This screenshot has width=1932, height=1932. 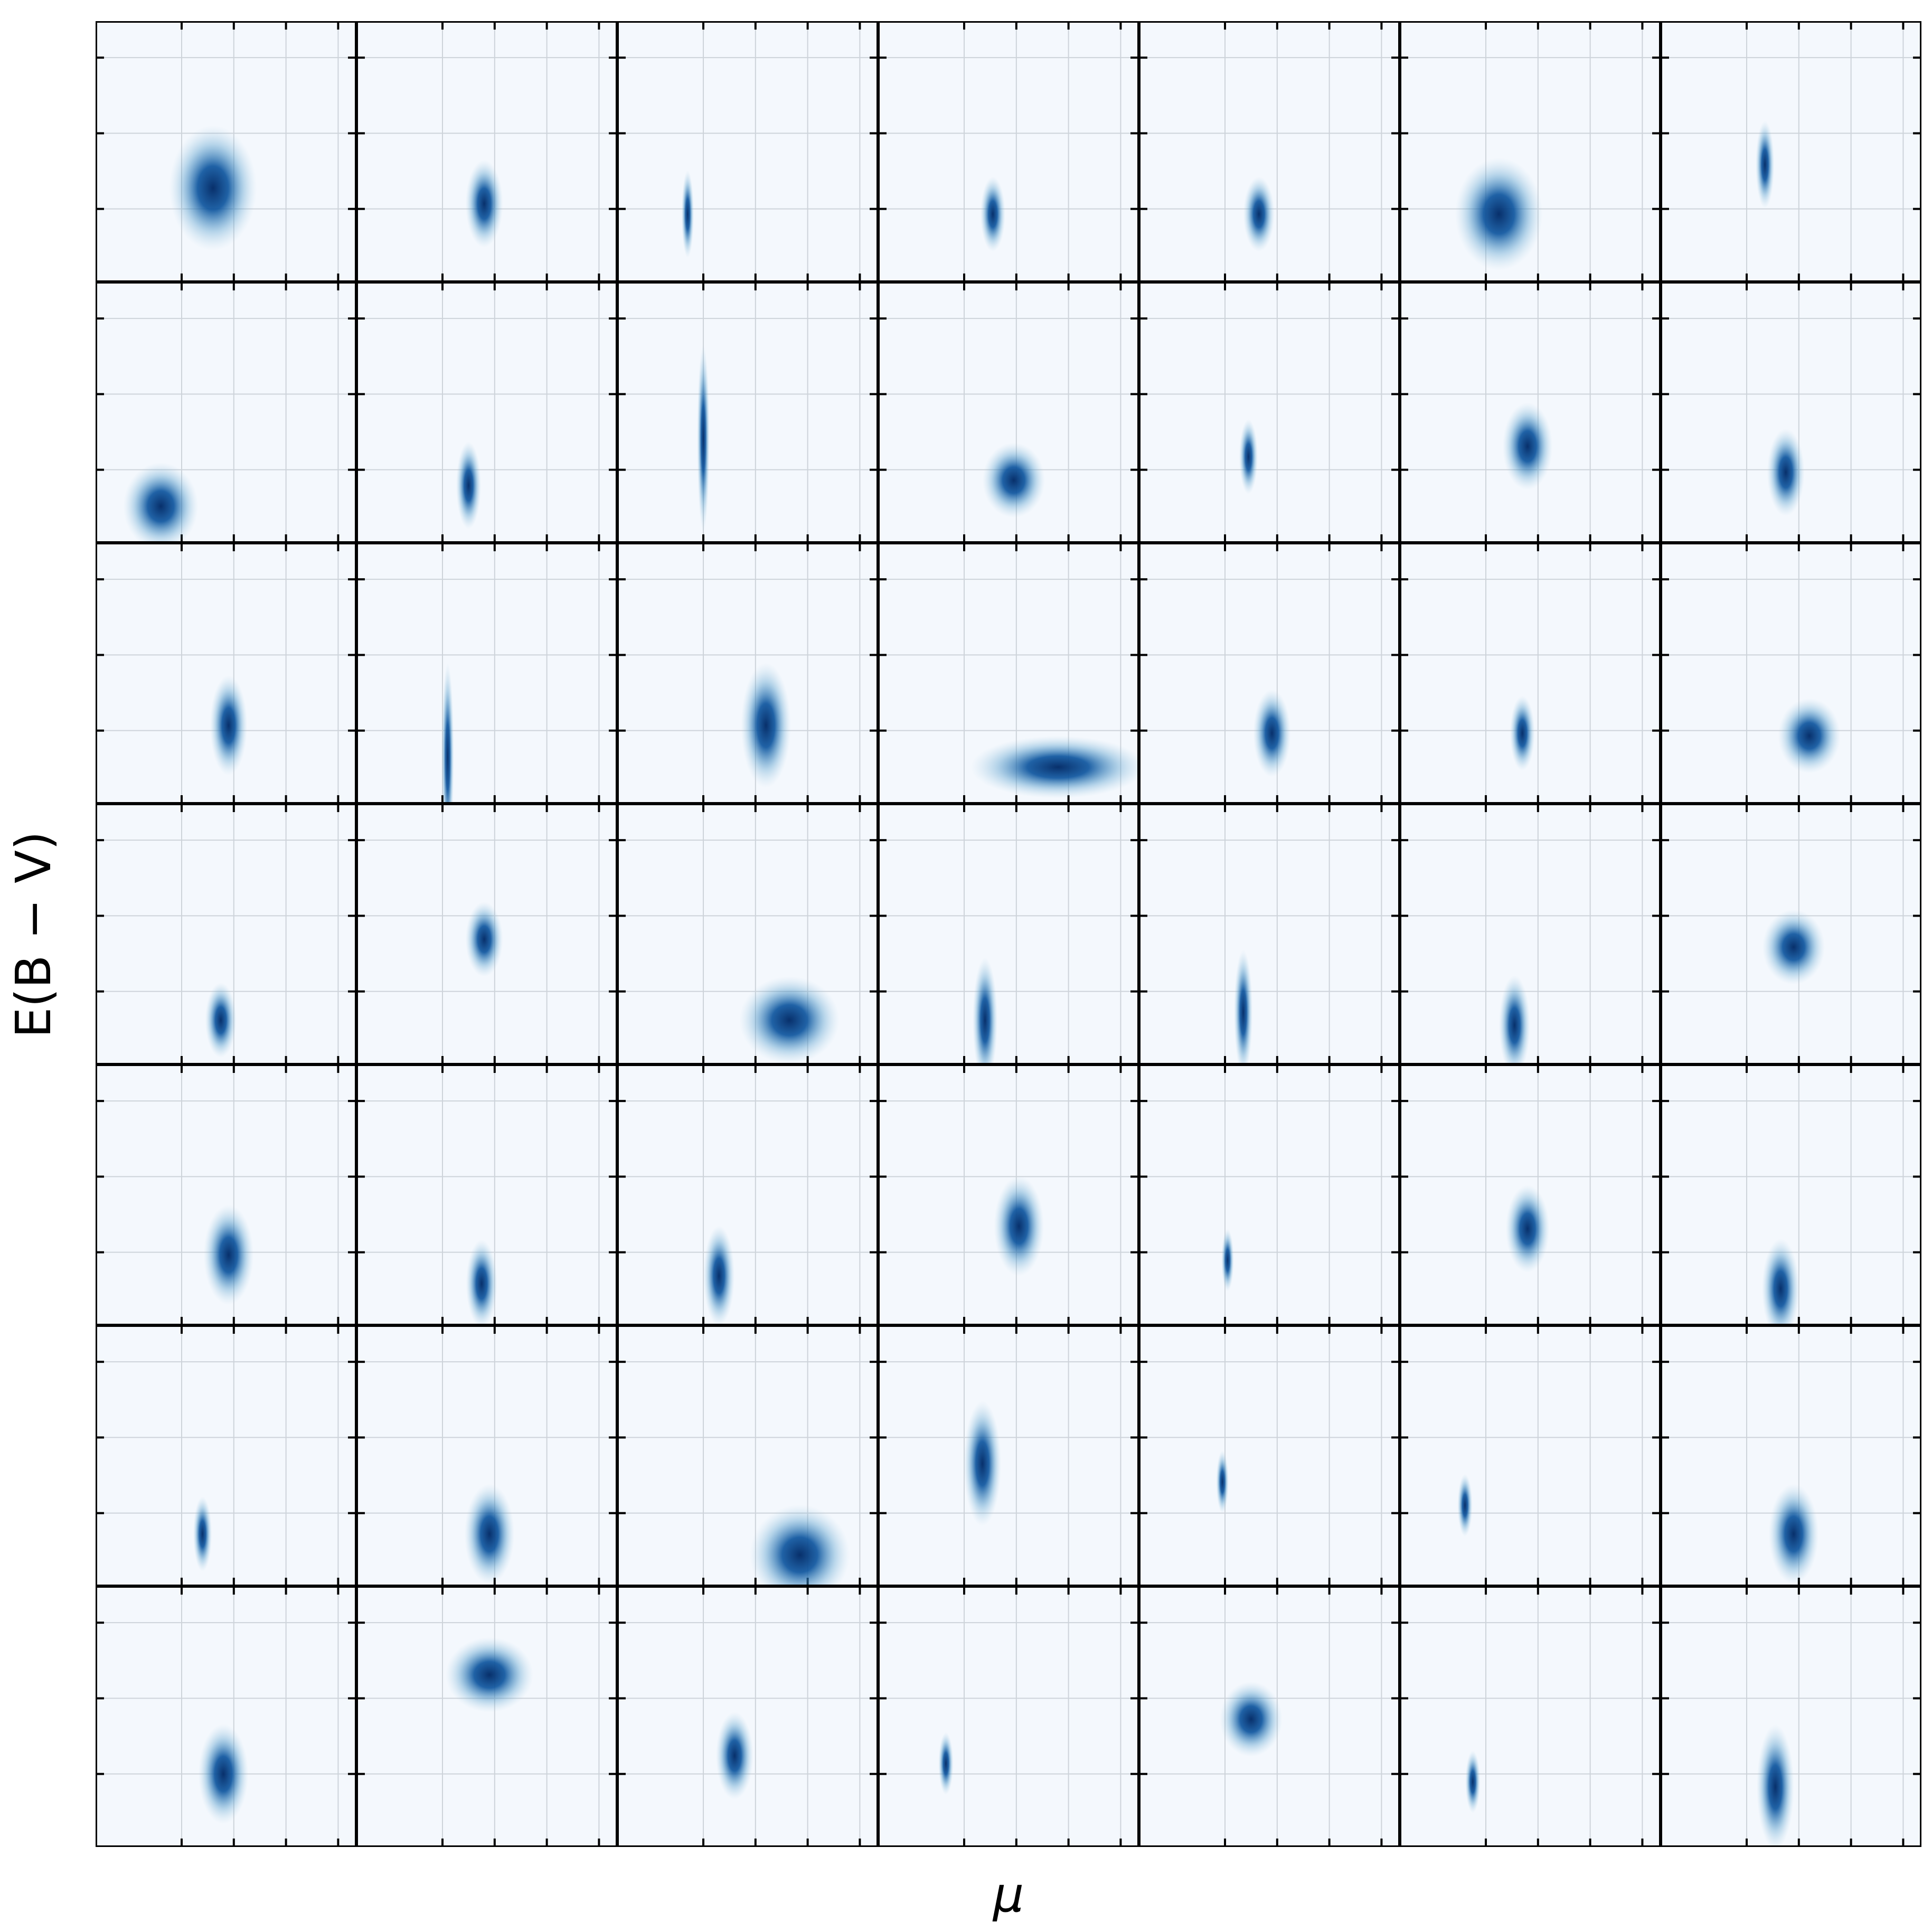 I want to click on y-axis-label: E(B − V), so click(x=33, y=935).